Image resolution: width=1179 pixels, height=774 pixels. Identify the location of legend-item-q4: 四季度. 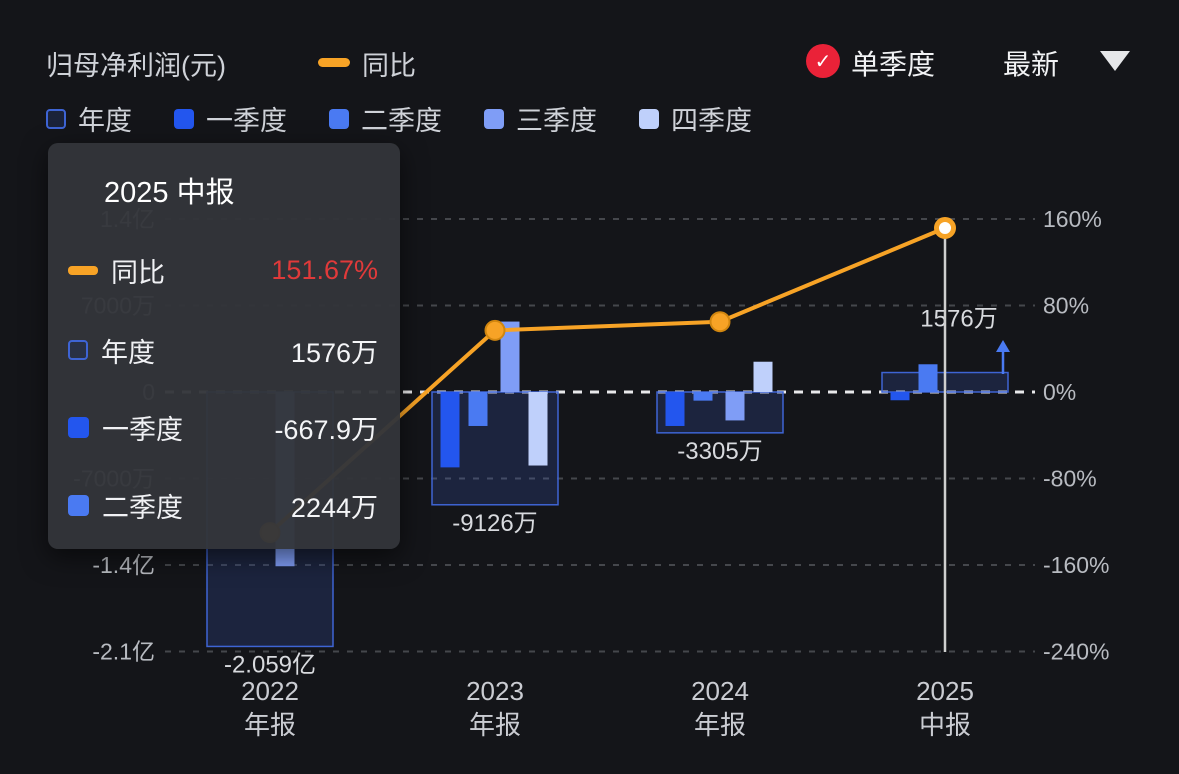
(695, 118).